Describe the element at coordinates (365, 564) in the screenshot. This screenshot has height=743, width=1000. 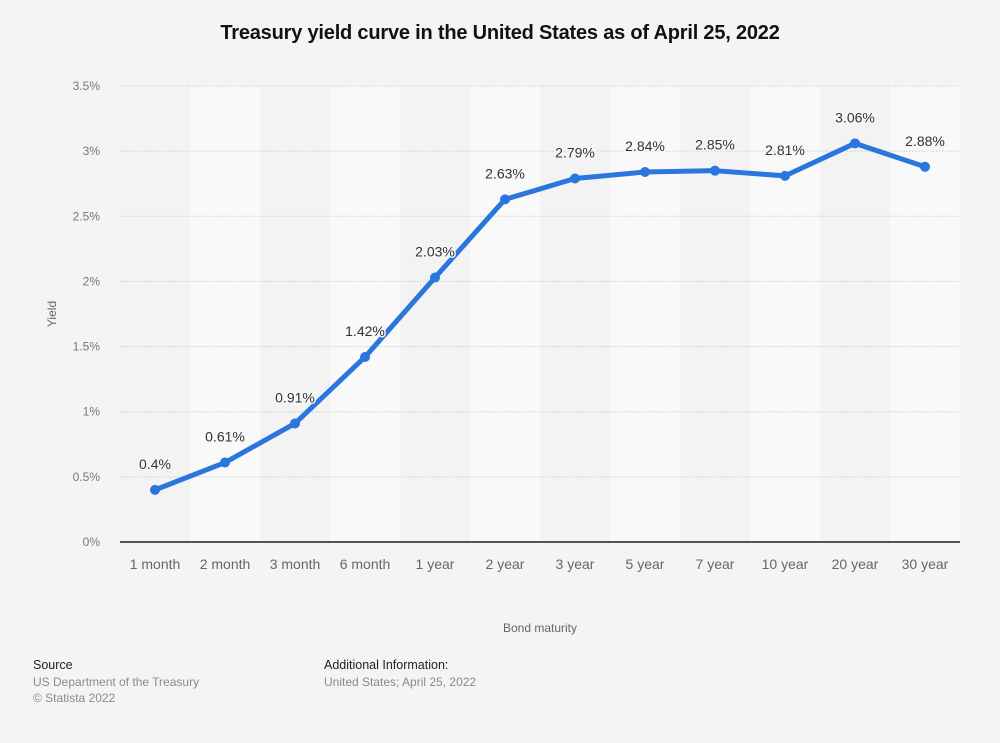
I see `x-tick-label: 6 month` at that location.